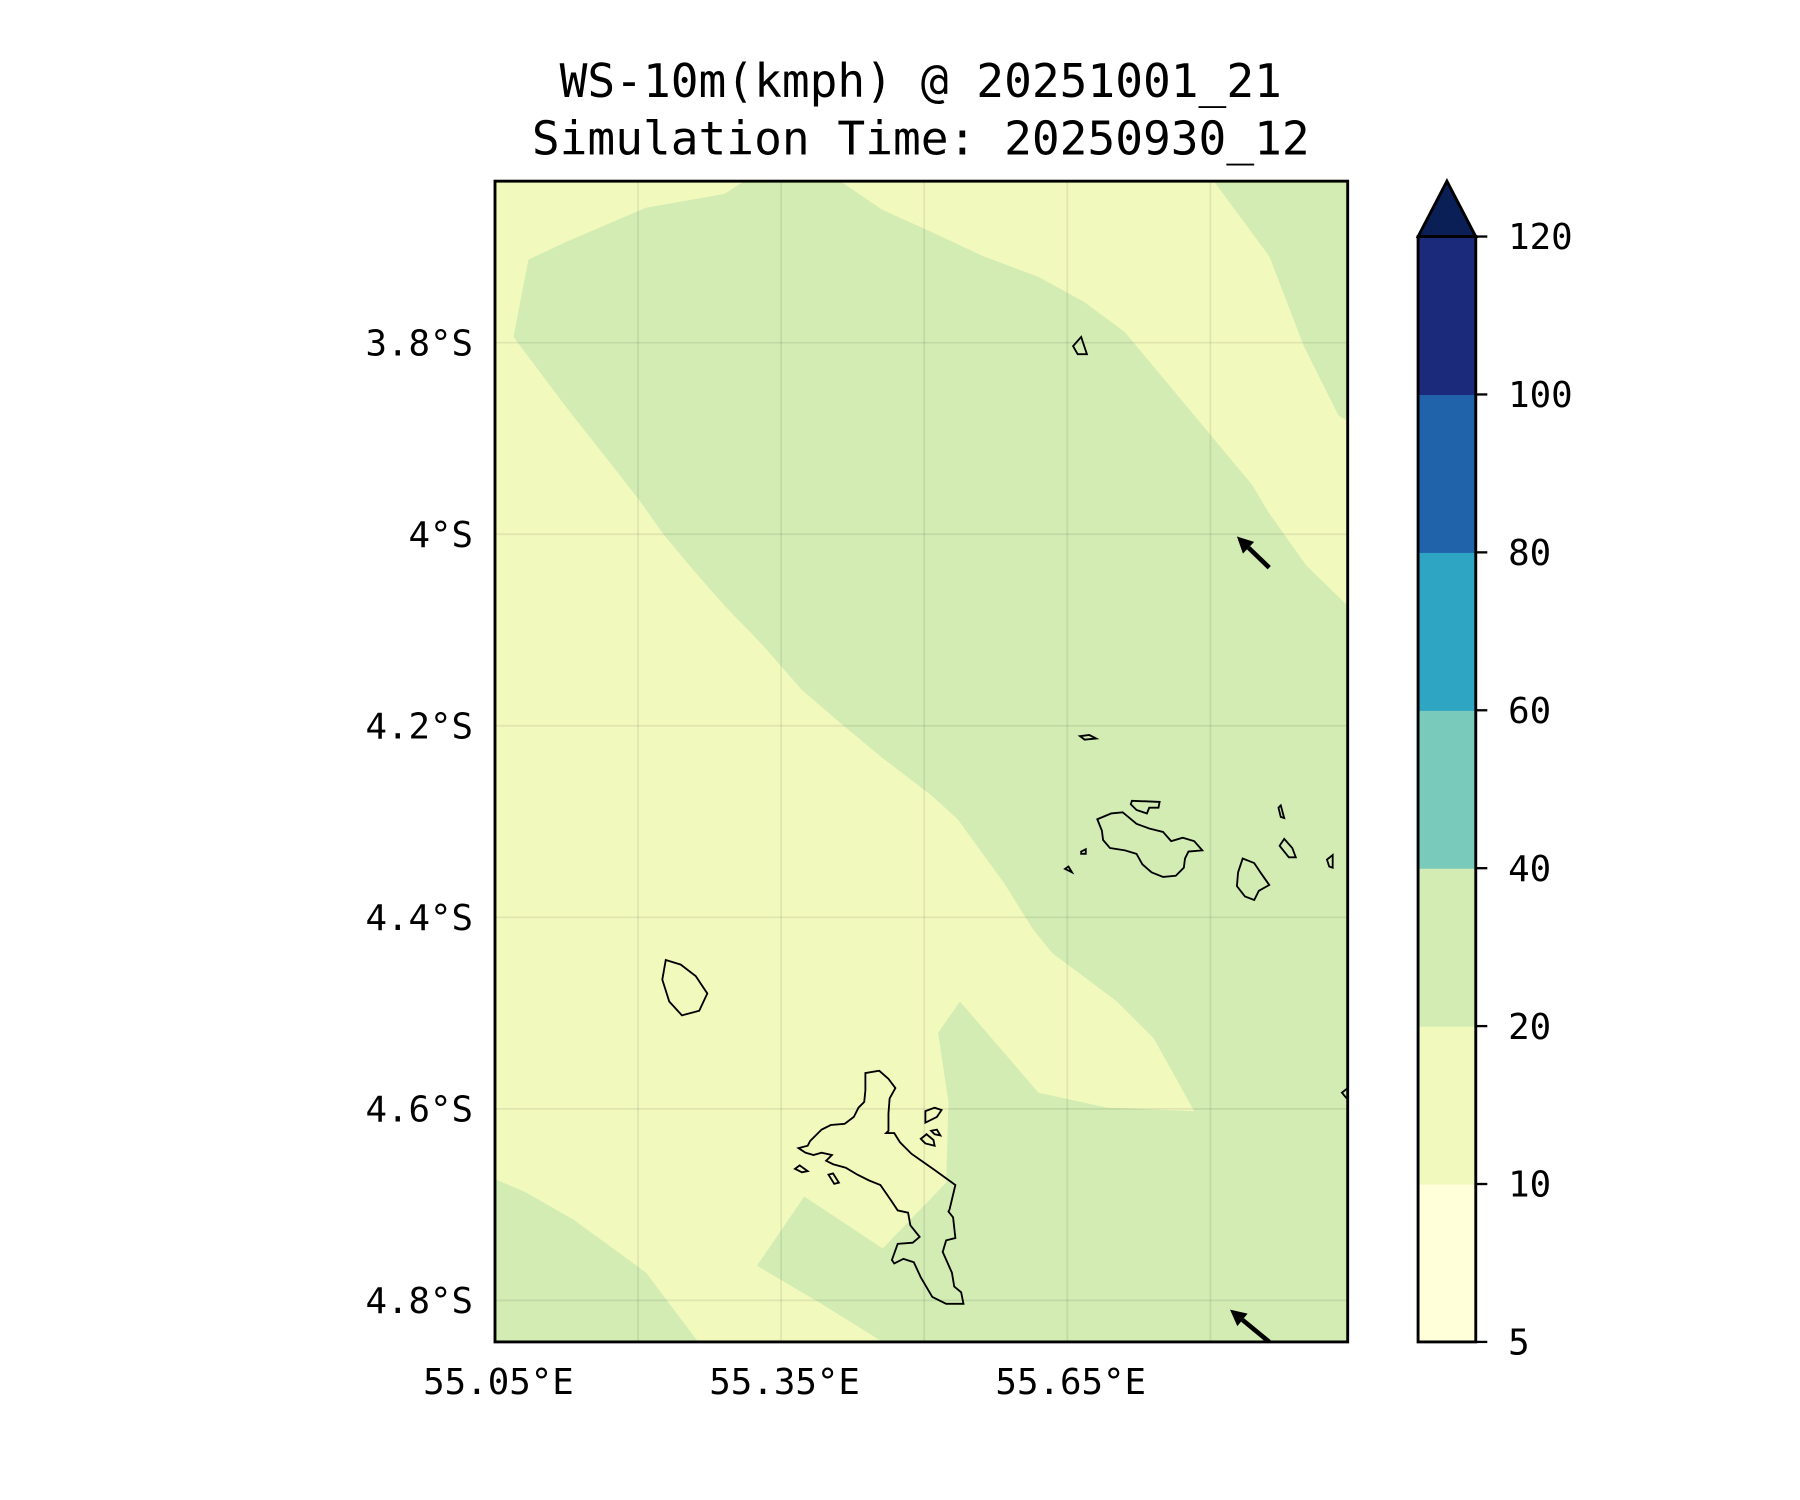  What do you see at coordinates (419, 822) in the screenshot?
I see `y-axis-ticks: 3.8°S 4°S 4.2°S 4.4°S 4.6°S 4.8°S` at bounding box center [419, 822].